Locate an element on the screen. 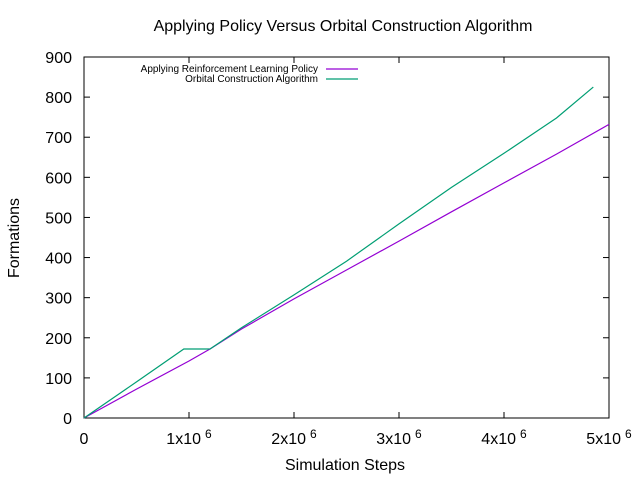 The width and height of the screenshot is (640, 480). x-tick-label: 2x10 6 is located at coordinates (294, 437).